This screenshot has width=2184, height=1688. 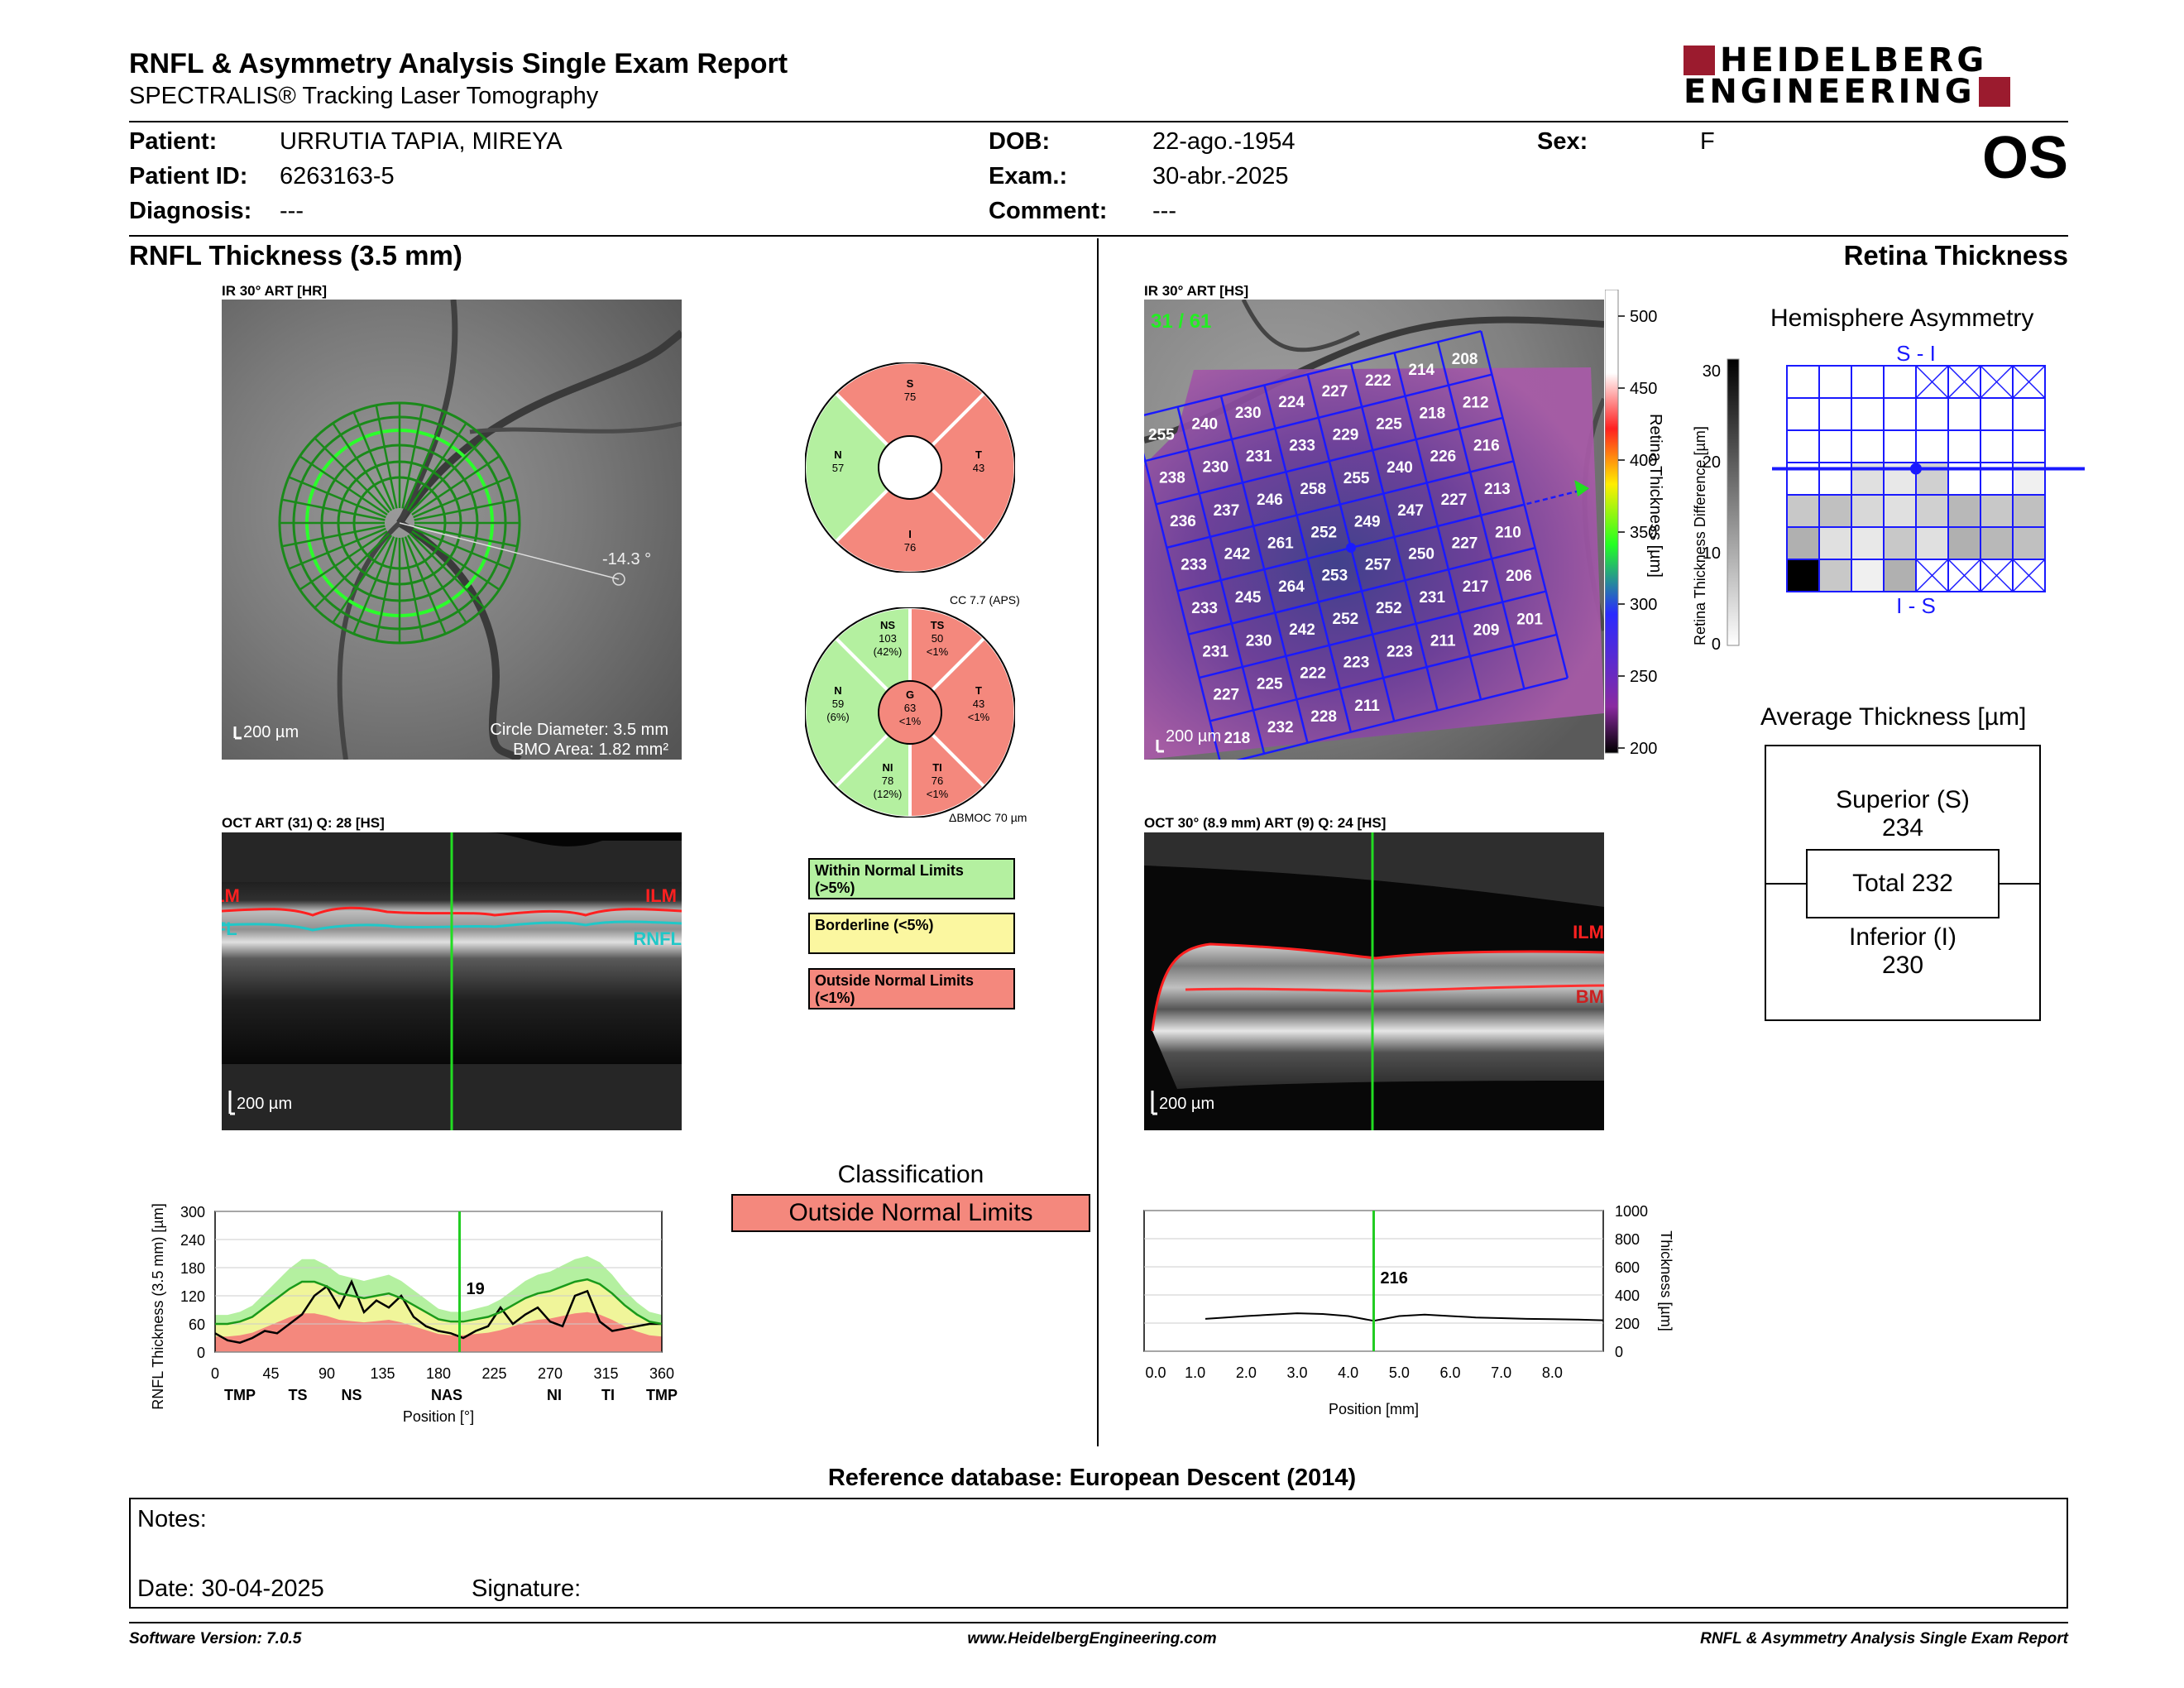 What do you see at coordinates (1421, 370) in the screenshot?
I see `grid-cell-value: 214` at bounding box center [1421, 370].